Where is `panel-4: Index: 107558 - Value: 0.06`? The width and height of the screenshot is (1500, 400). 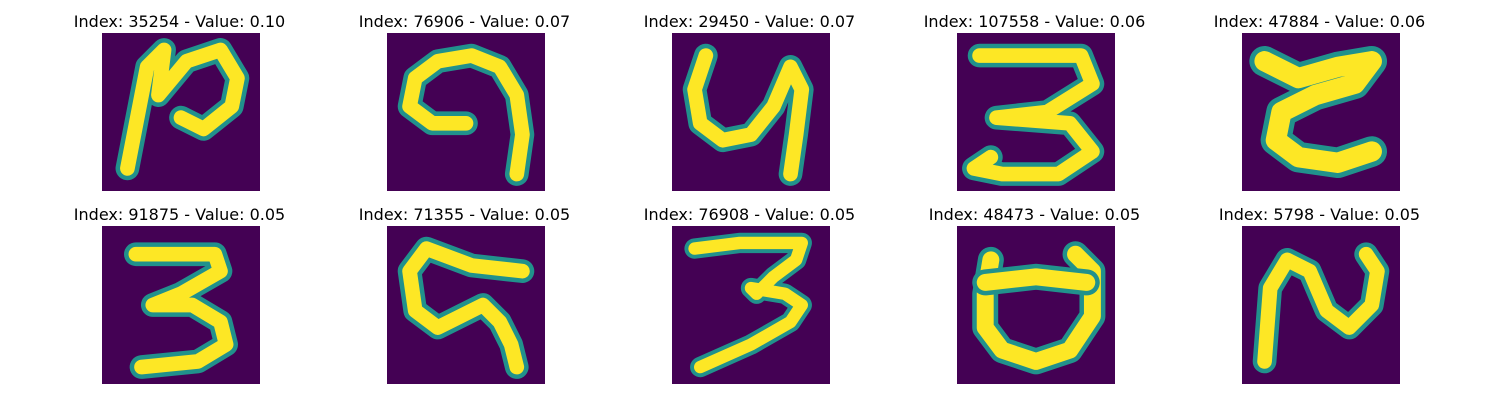 panel-4: Index: 107558 - Value: 0.06 is located at coordinates (1034, 107).